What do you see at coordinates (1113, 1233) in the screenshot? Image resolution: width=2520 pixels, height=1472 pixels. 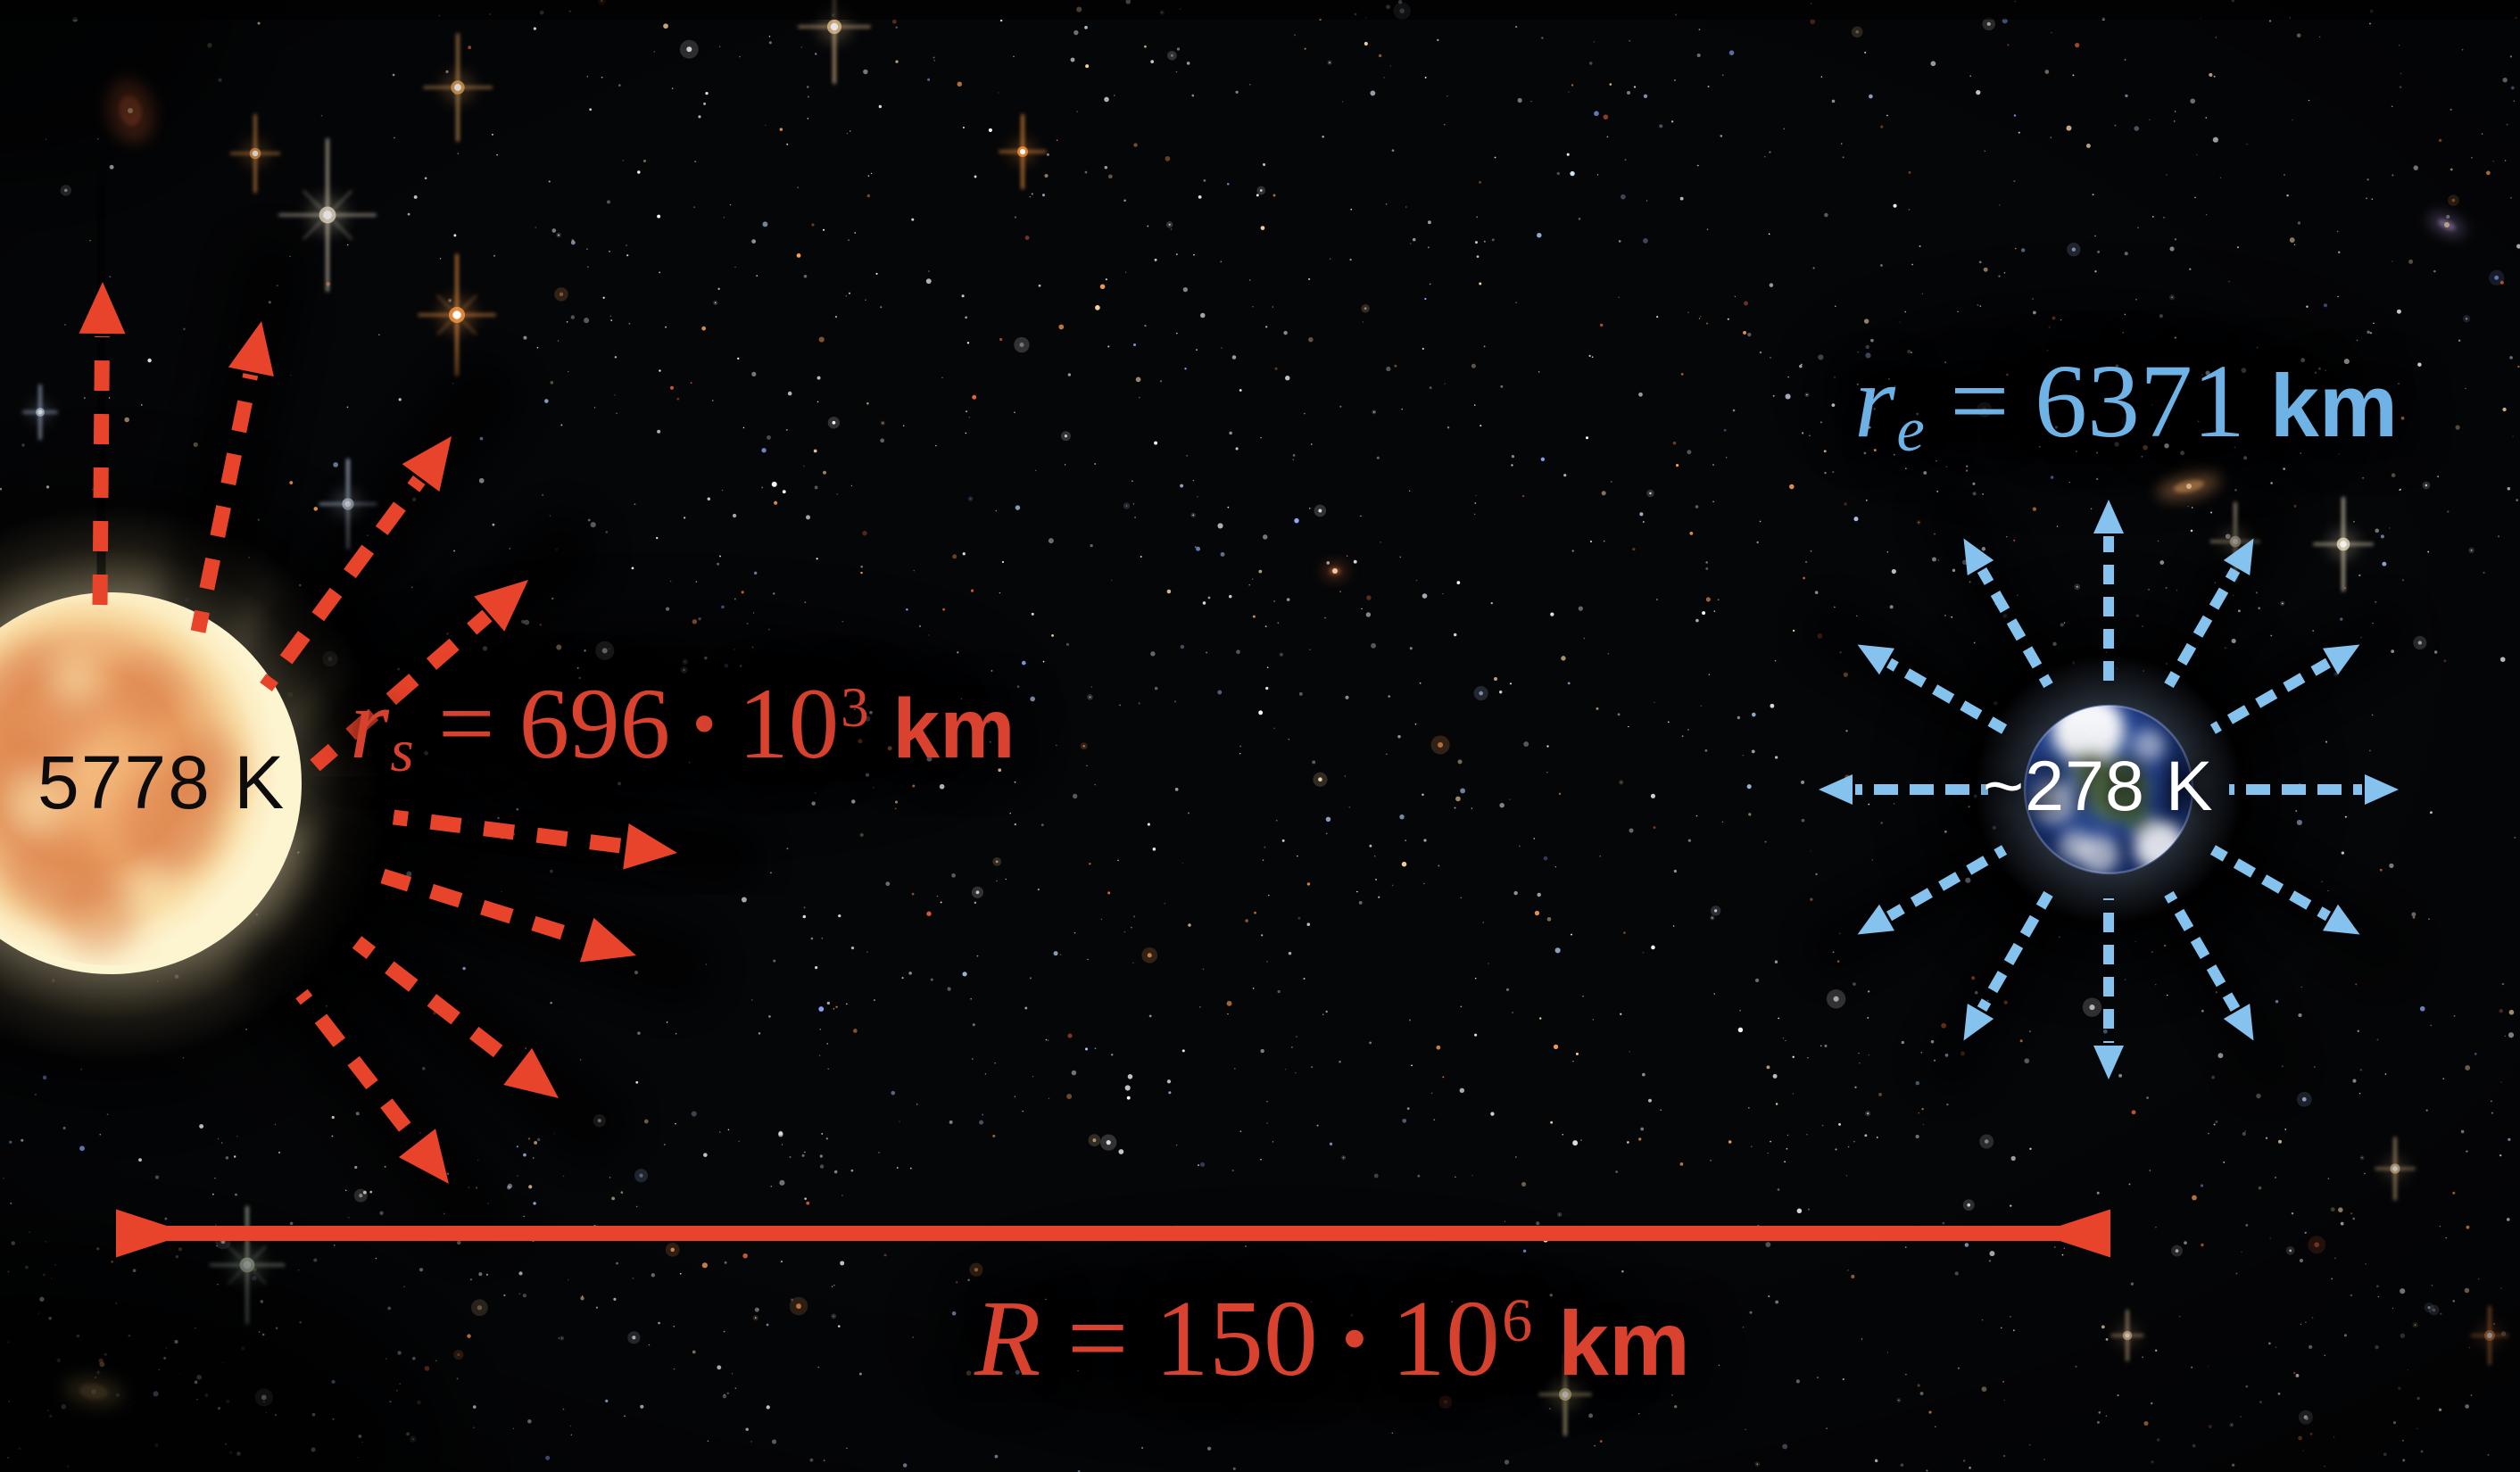 I see `distance-bar` at bounding box center [1113, 1233].